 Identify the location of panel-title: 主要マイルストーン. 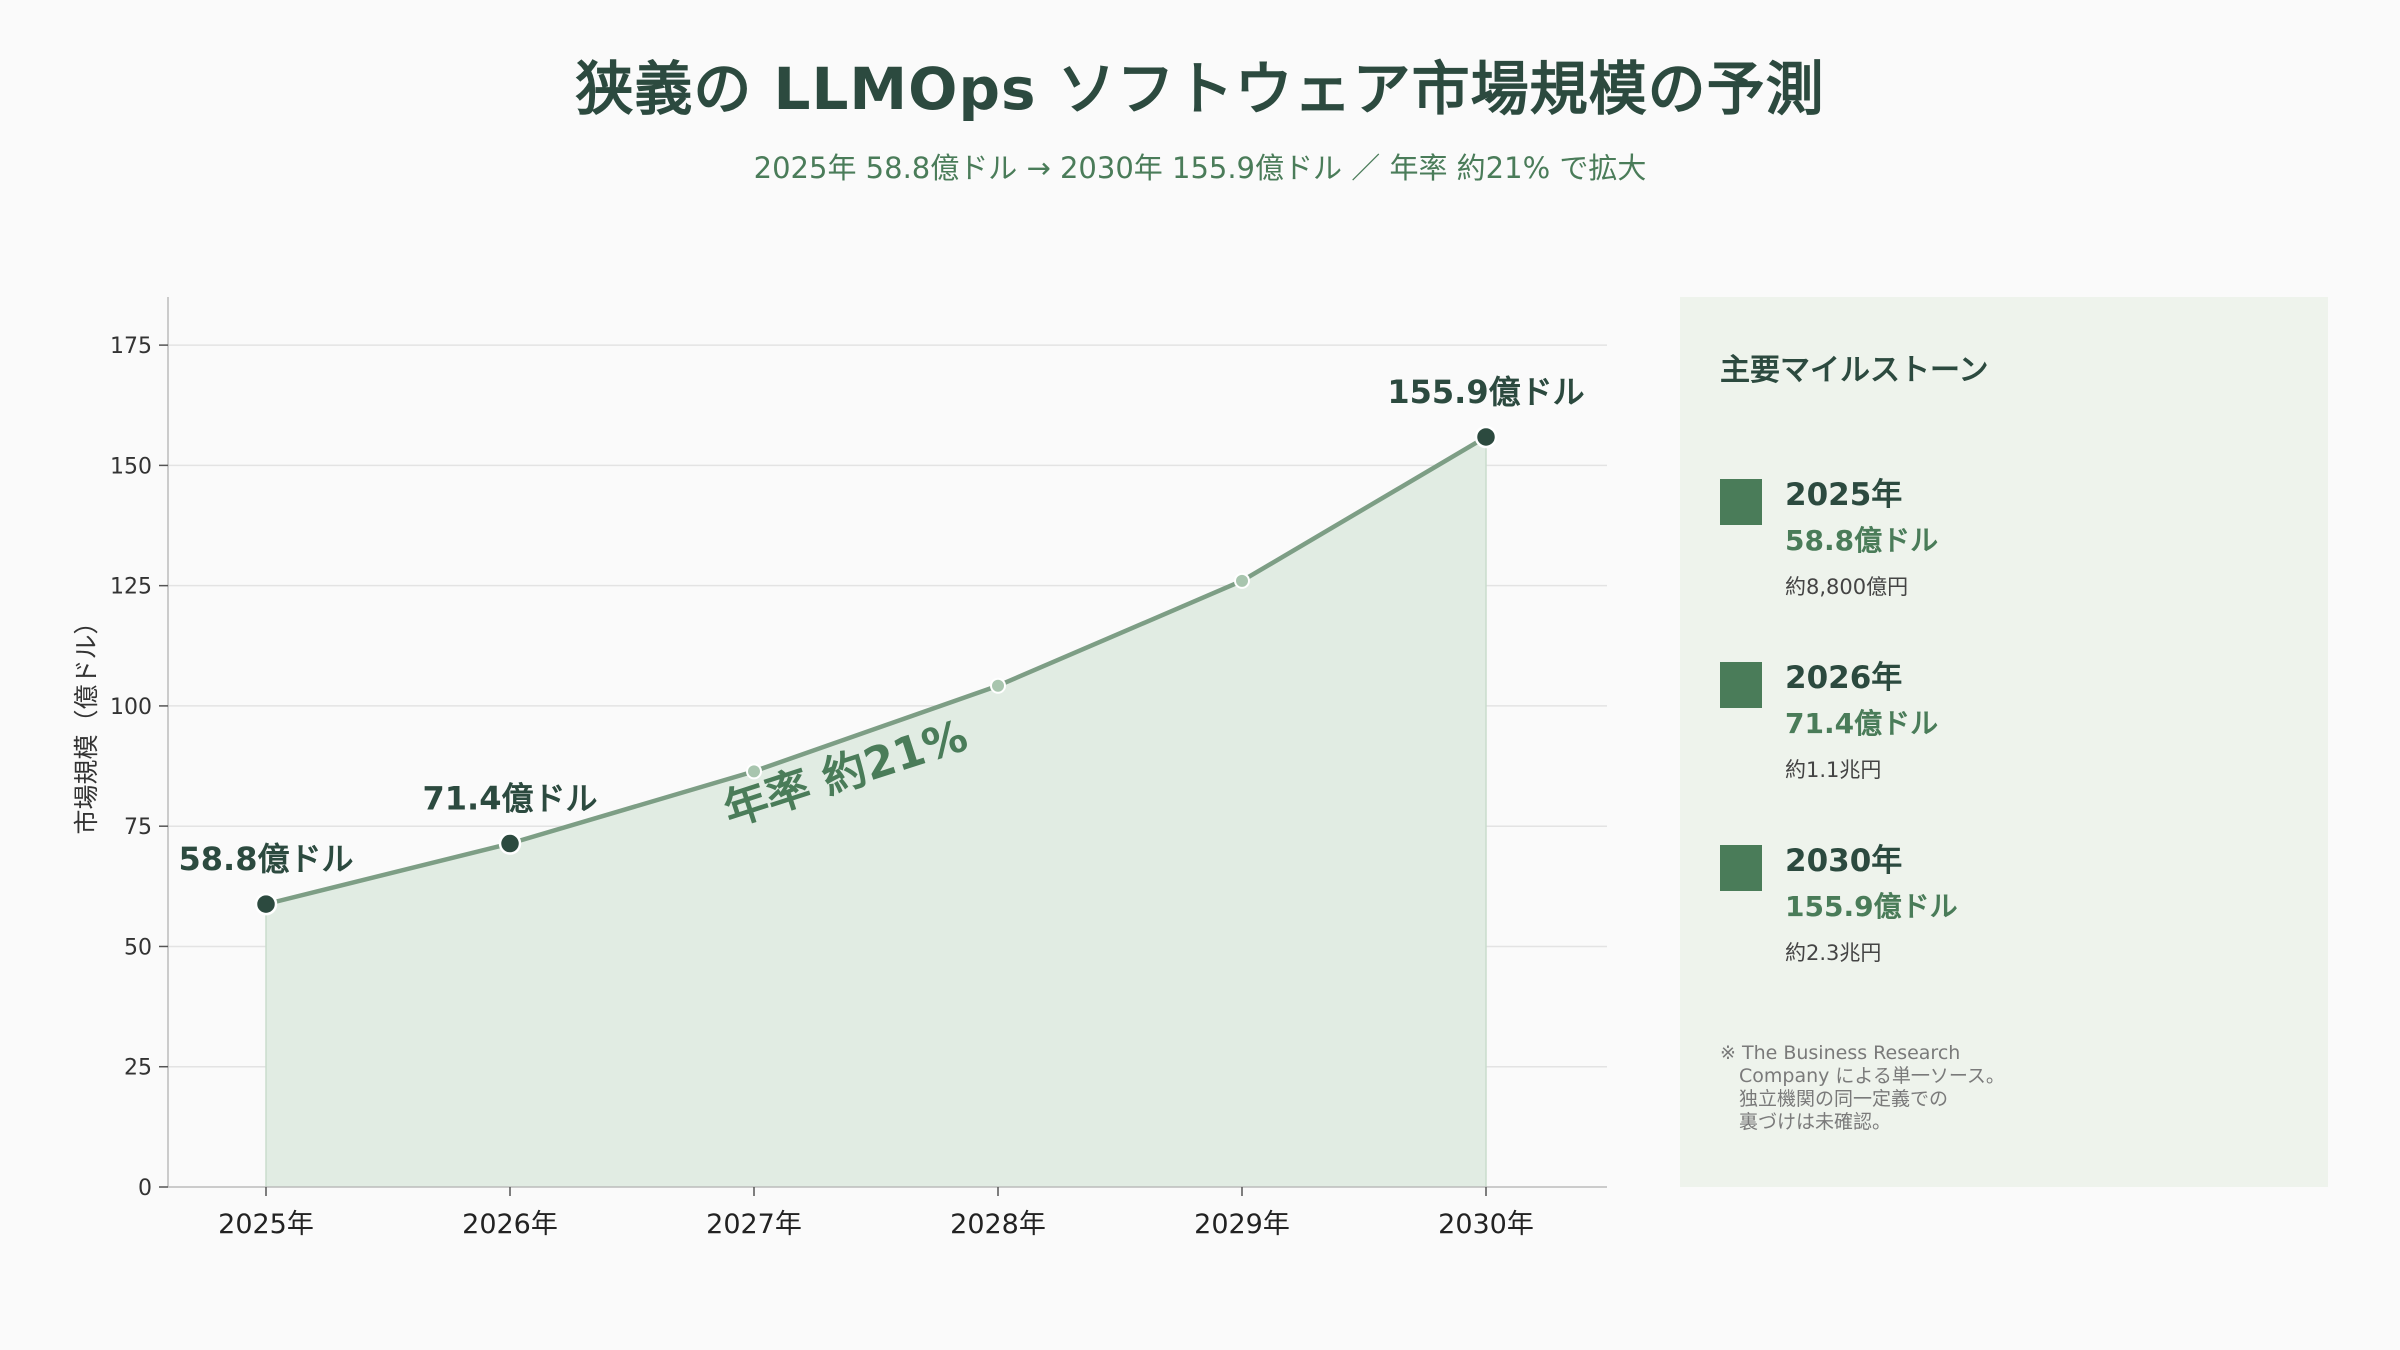
(1854, 370).